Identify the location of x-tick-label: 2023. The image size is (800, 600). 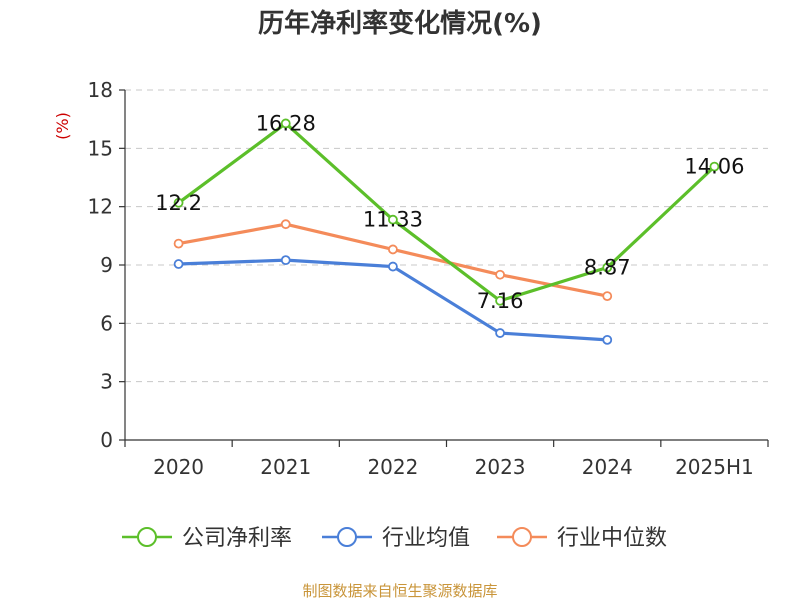
(500, 467).